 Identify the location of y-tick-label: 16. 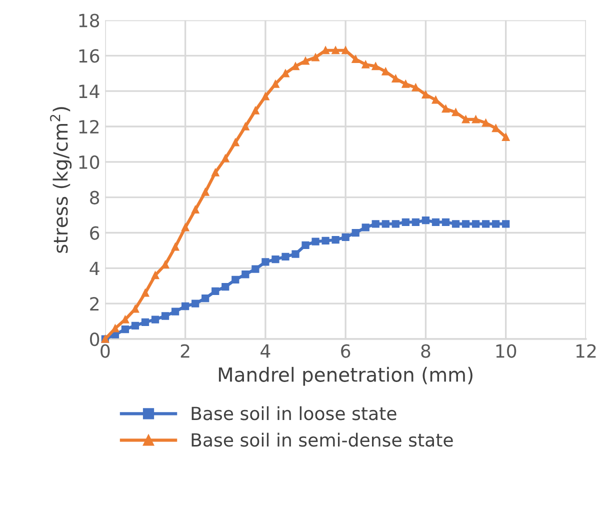
(89, 56).